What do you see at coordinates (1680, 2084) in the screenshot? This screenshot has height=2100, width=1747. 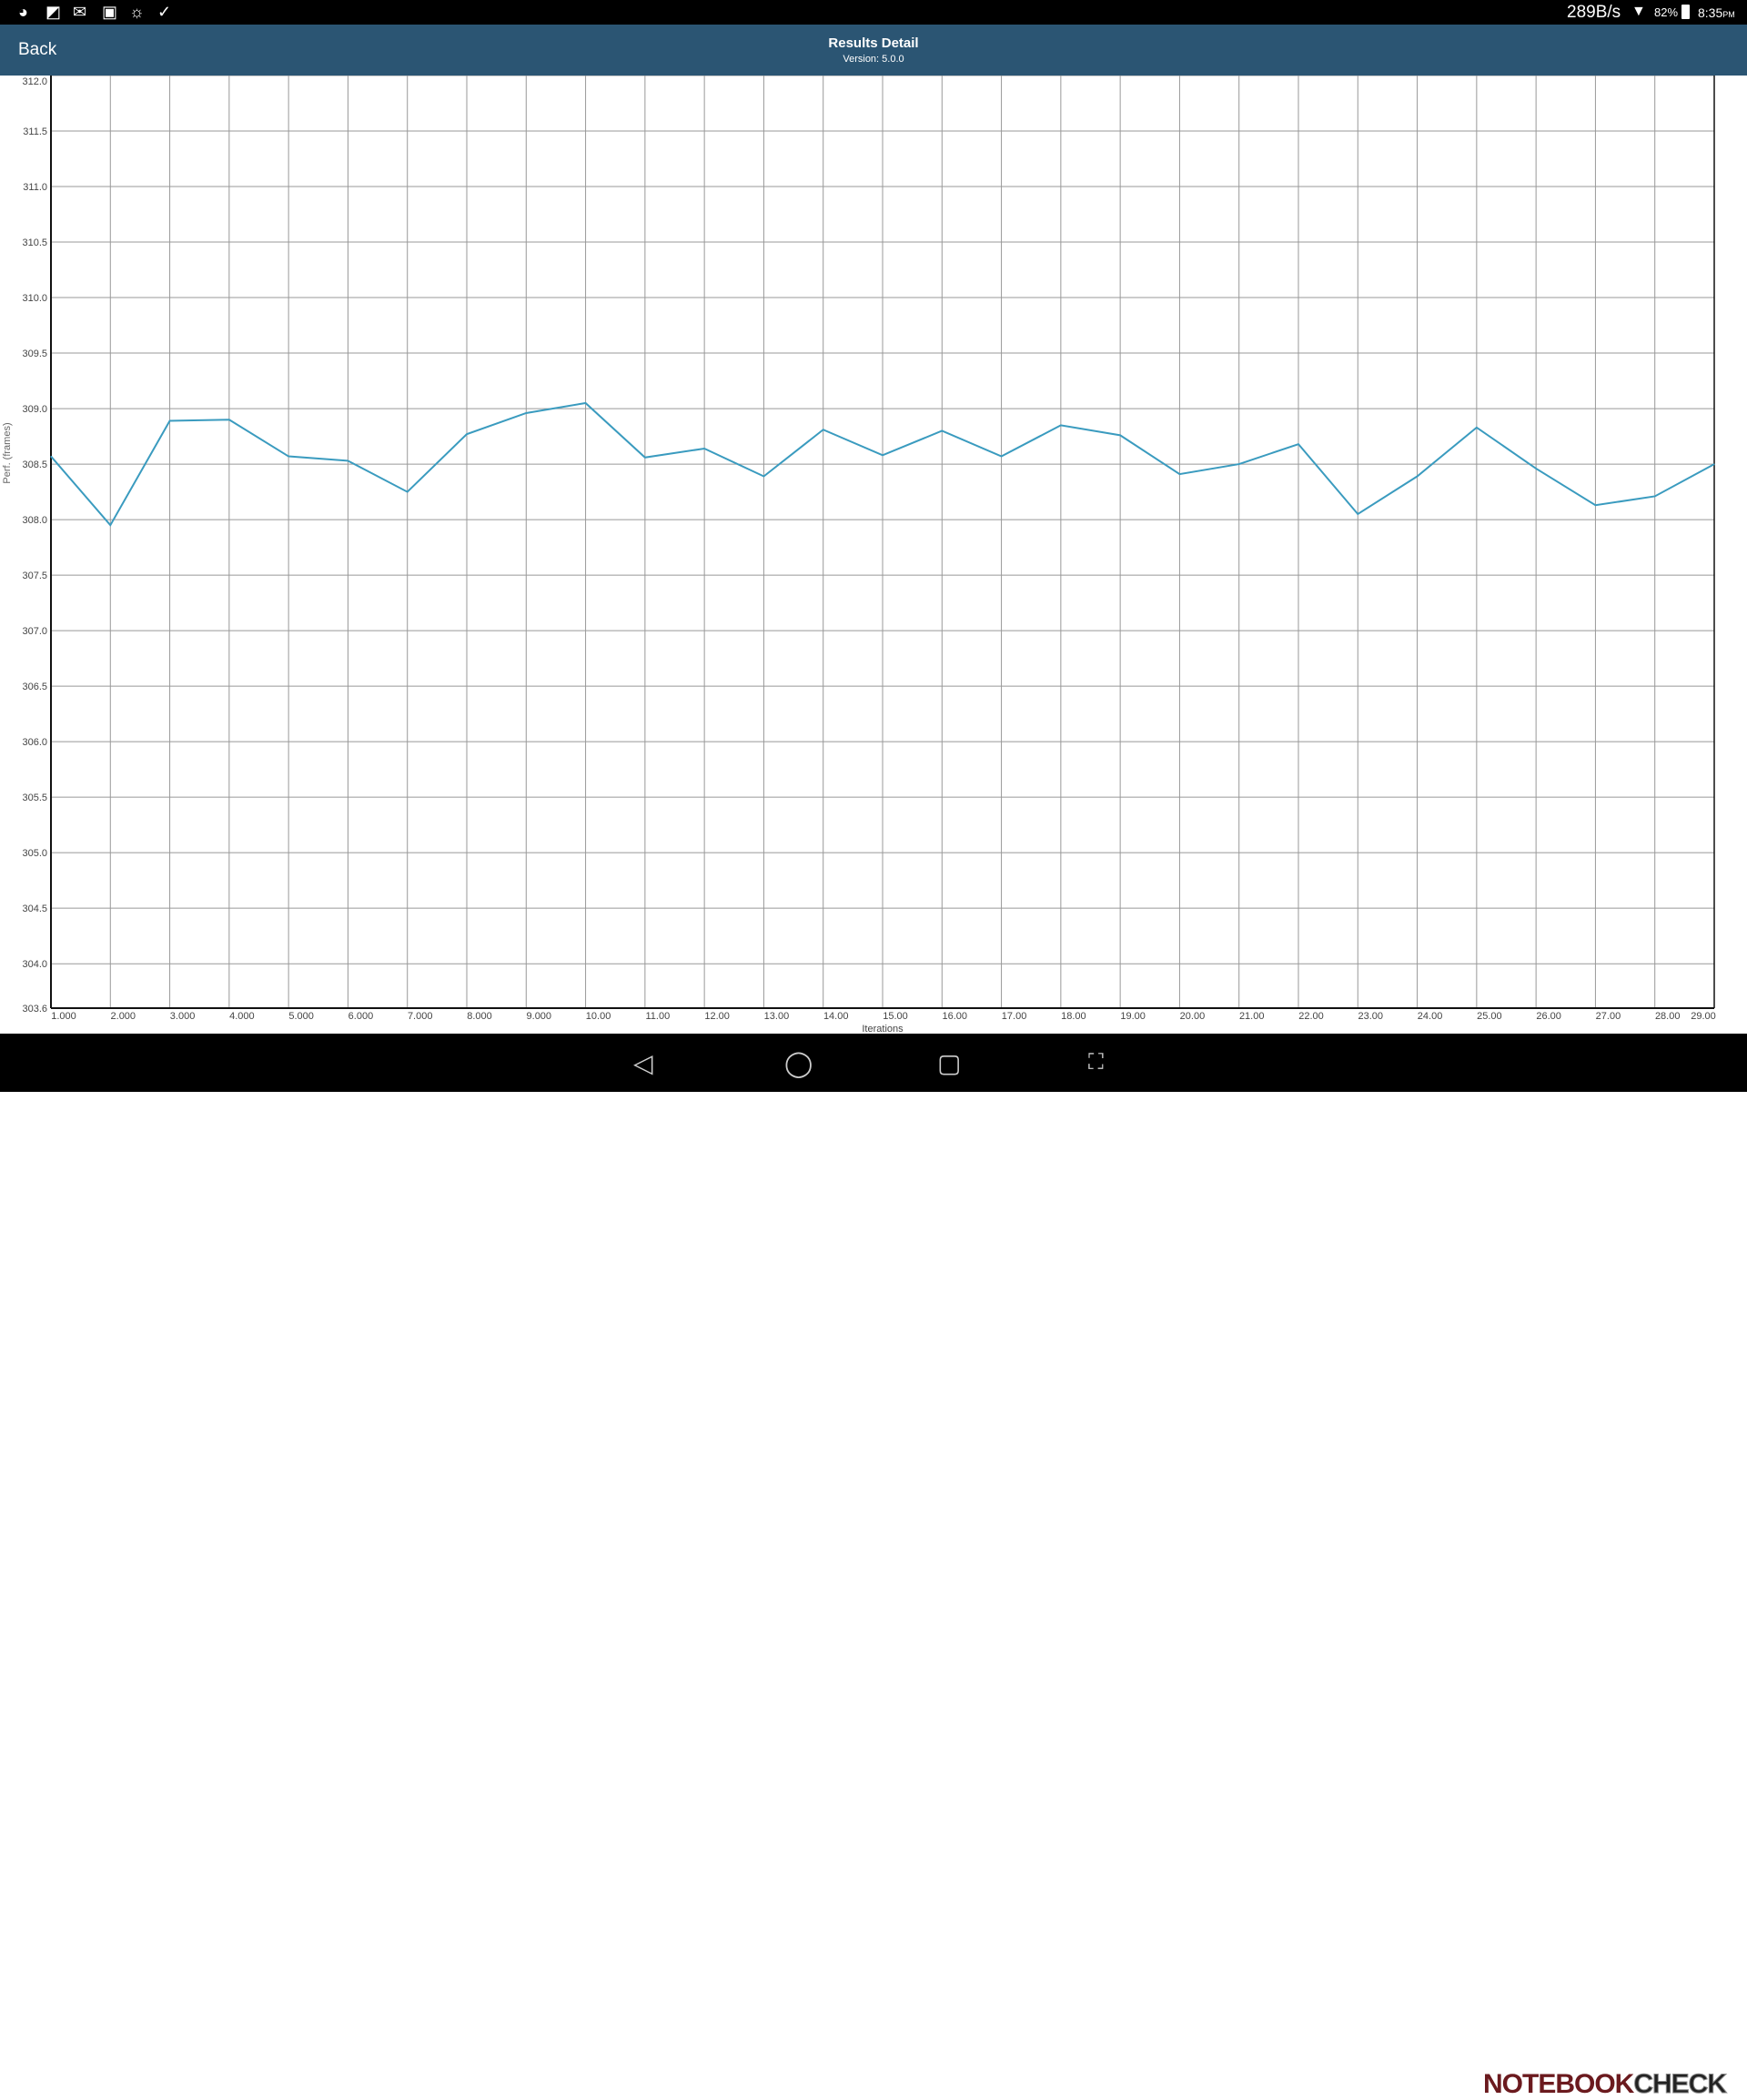 I see `watermark-part2: CHECK` at bounding box center [1680, 2084].